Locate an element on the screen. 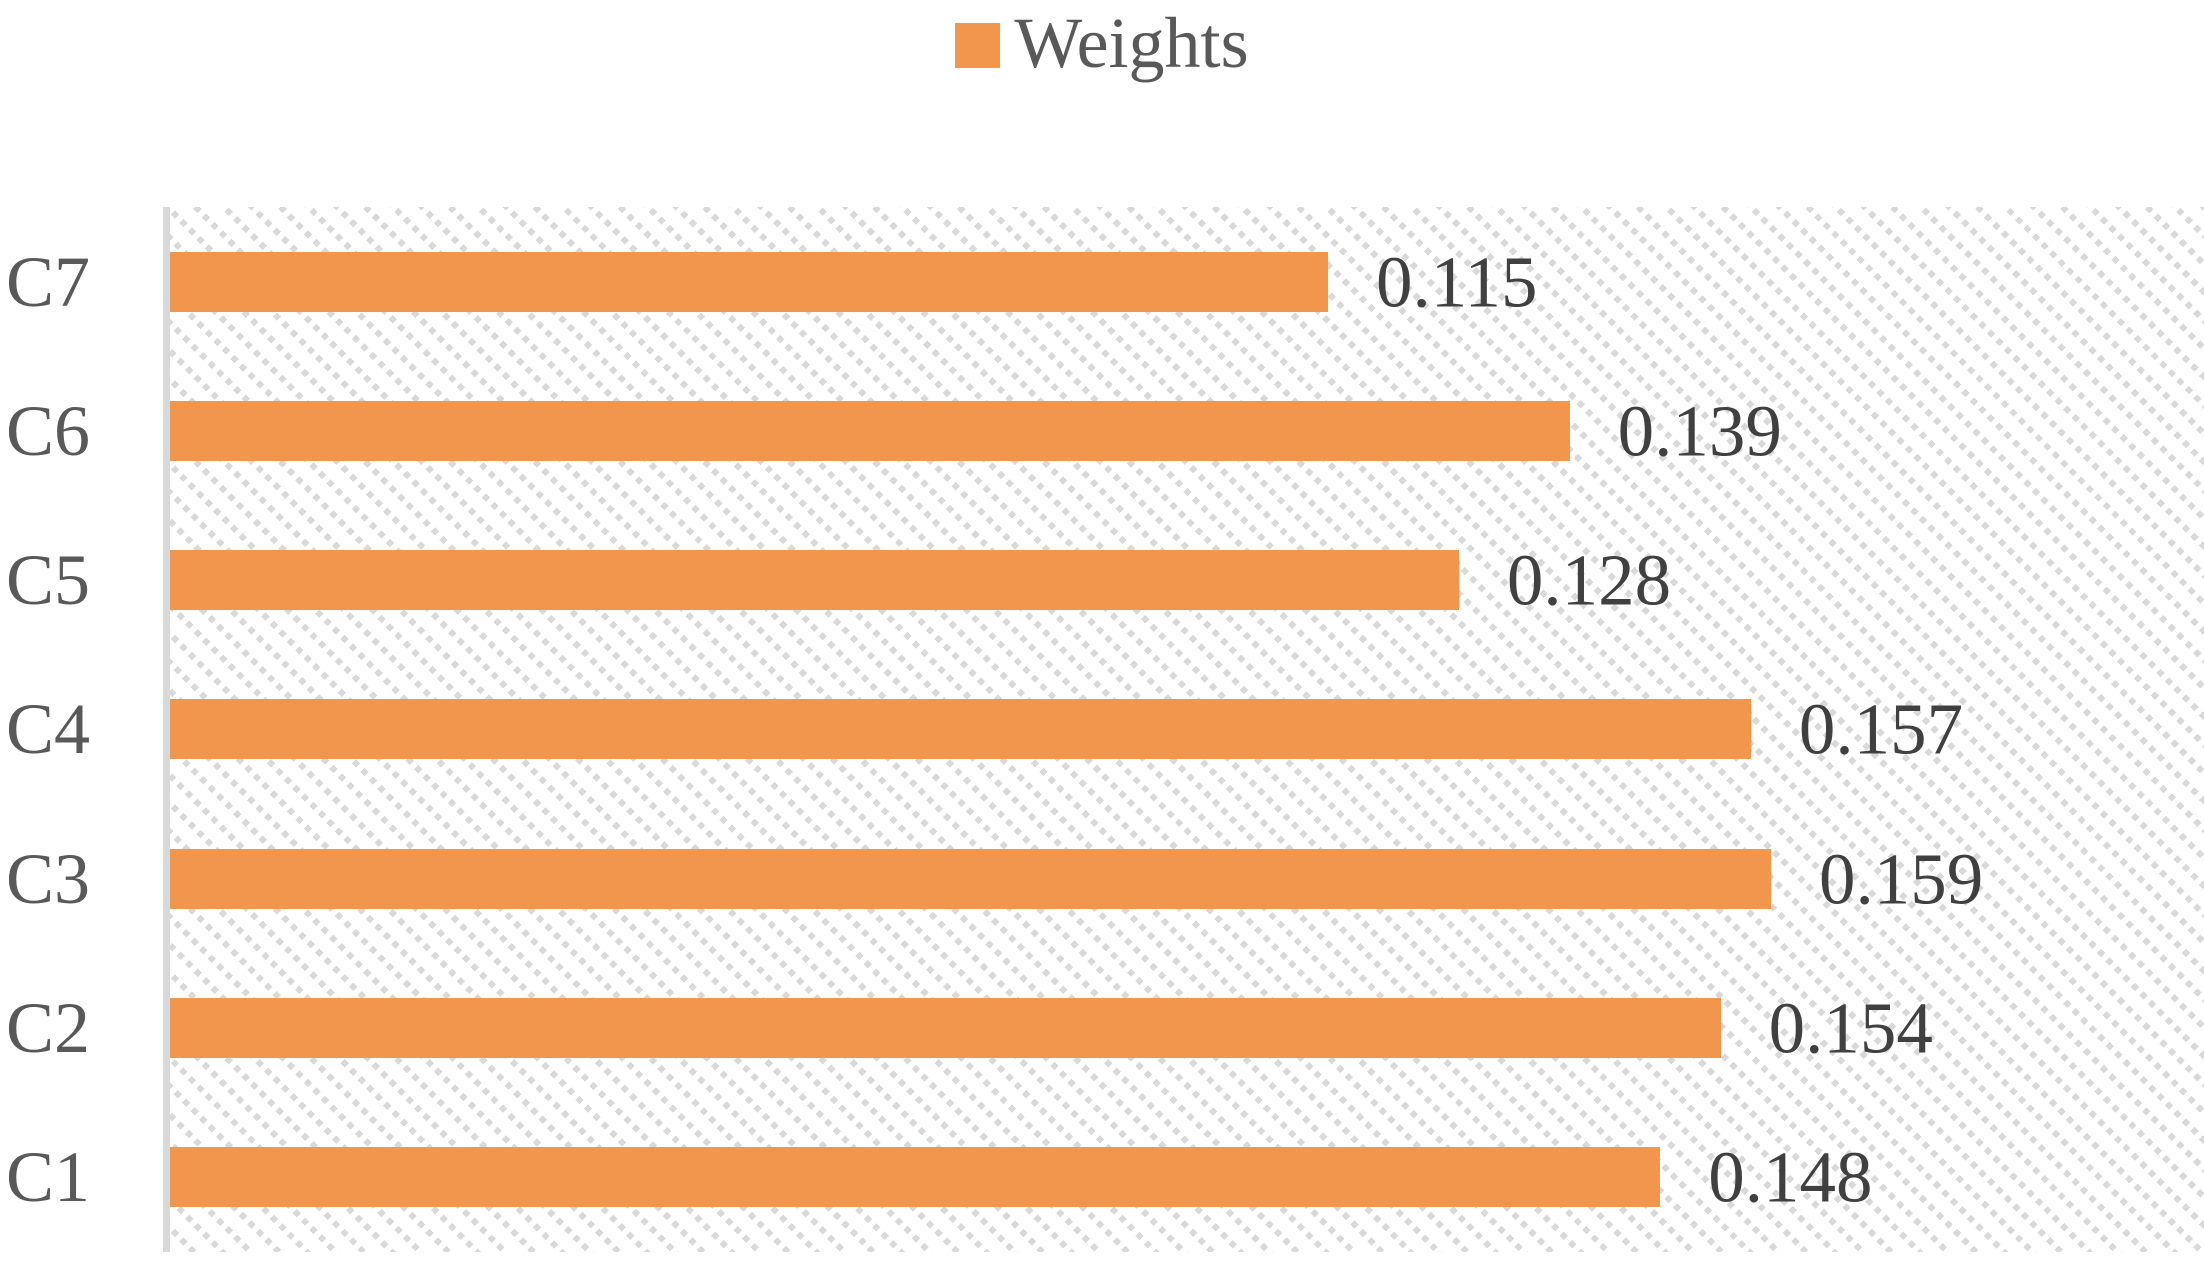 This screenshot has width=2204, height=1265. category-label-c7: C7 is located at coordinates (48, 281).